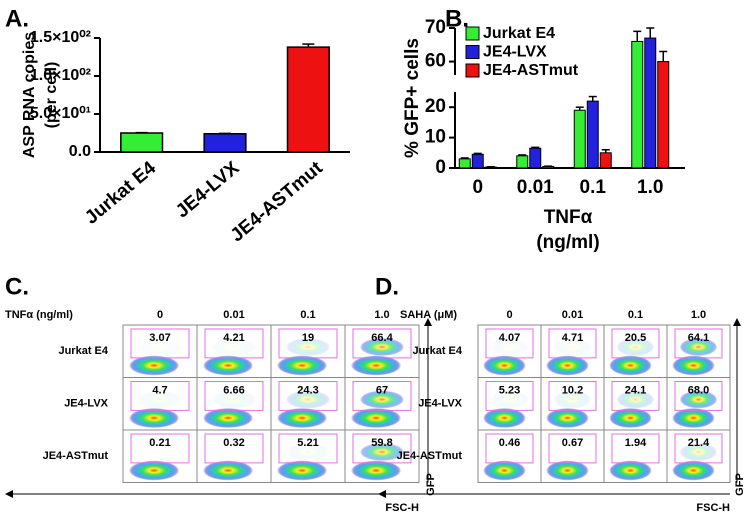  What do you see at coordinates (567, 242) in the screenshot?
I see `x-axis-label: (ng/ml)` at bounding box center [567, 242].